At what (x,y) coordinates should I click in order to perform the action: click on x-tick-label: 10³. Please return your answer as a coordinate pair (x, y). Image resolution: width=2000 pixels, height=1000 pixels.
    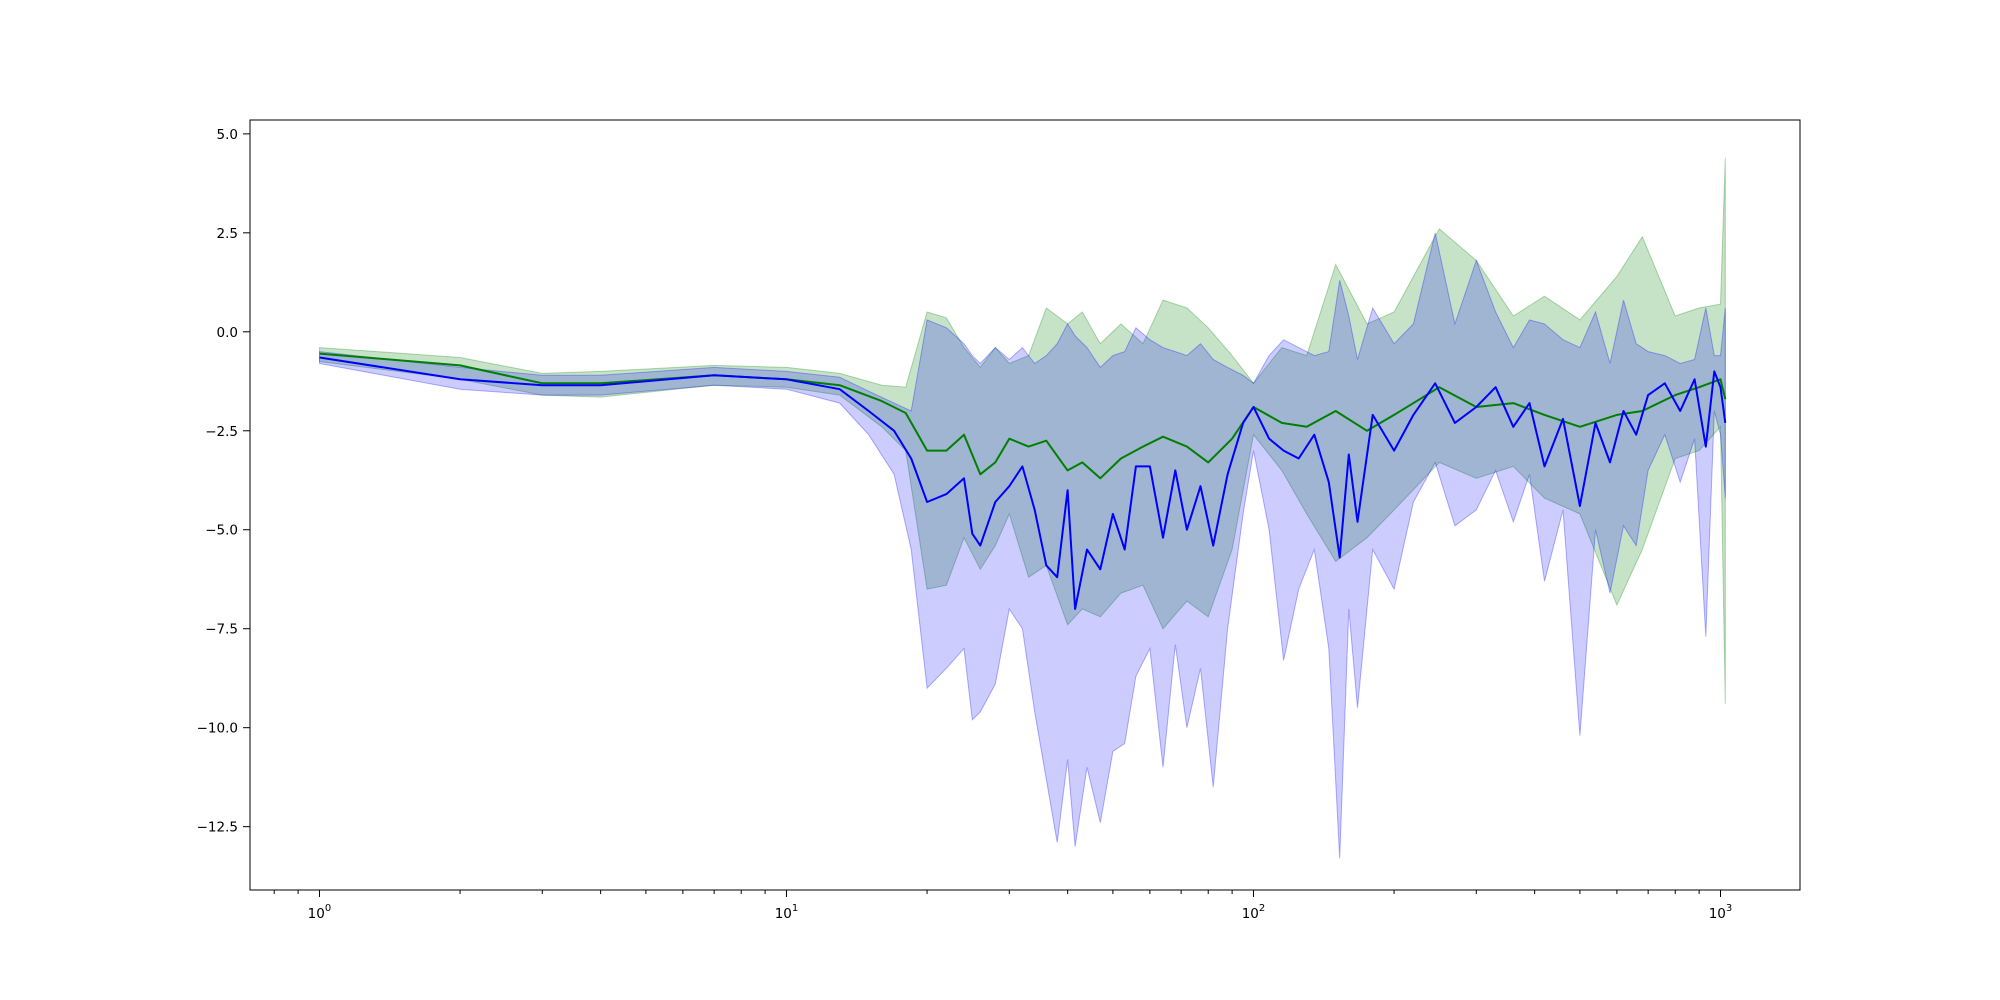
    Looking at the image, I should click on (1721, 912).